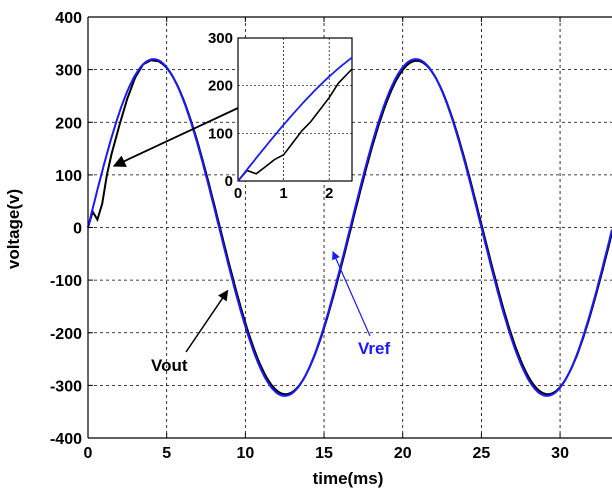 This screenshot has height=492, width=612. What do you see at coordinates (324, 453) in the screenshot?
I see `x-tick-label: 15` at bounding box center [324, 453].